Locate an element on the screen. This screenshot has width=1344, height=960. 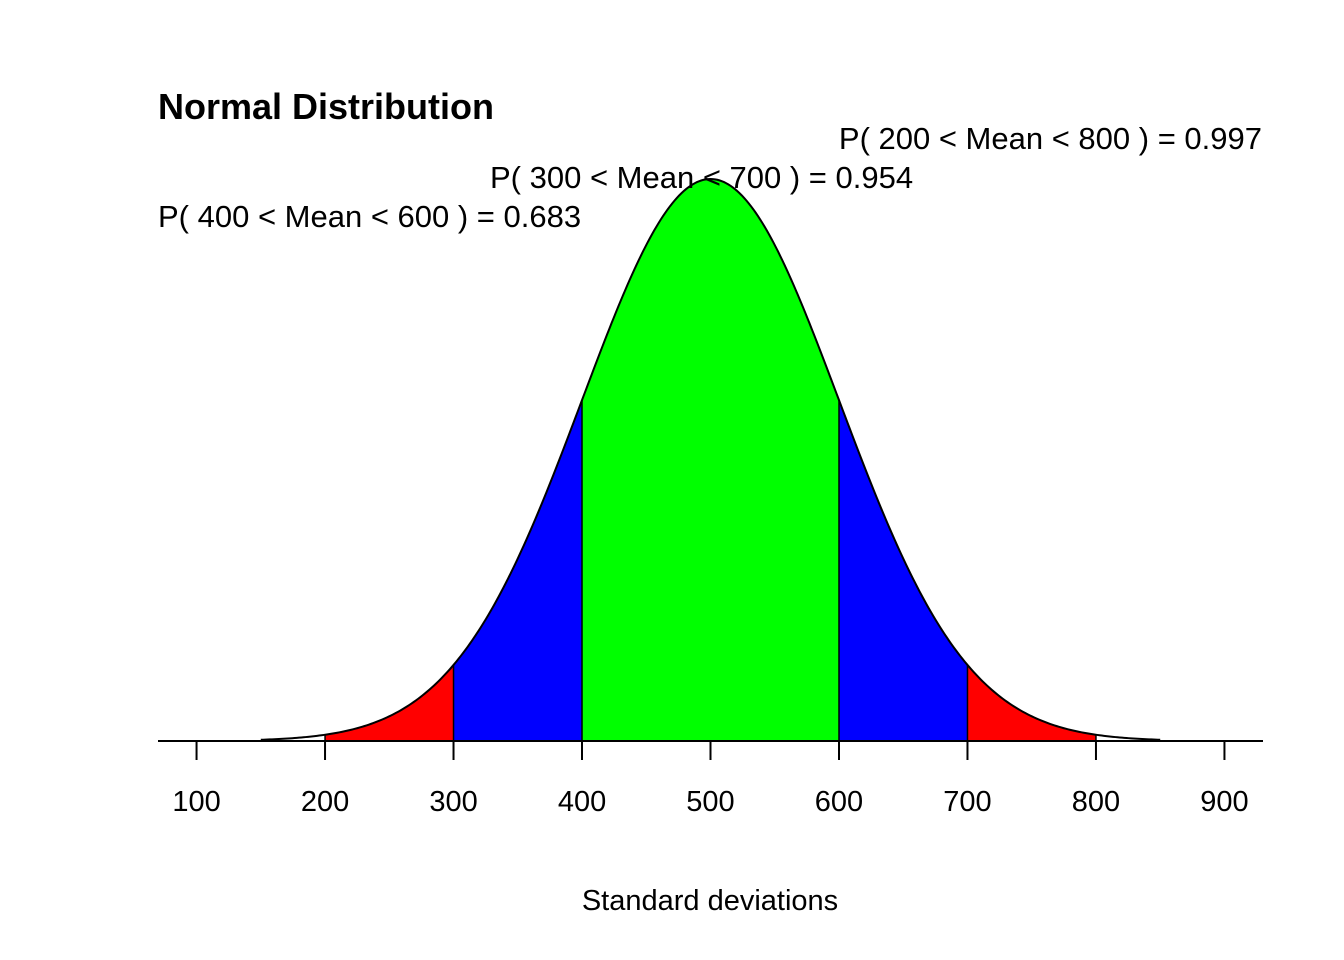
x-tick-label-600: 600 is located at coordinates (839, 802).